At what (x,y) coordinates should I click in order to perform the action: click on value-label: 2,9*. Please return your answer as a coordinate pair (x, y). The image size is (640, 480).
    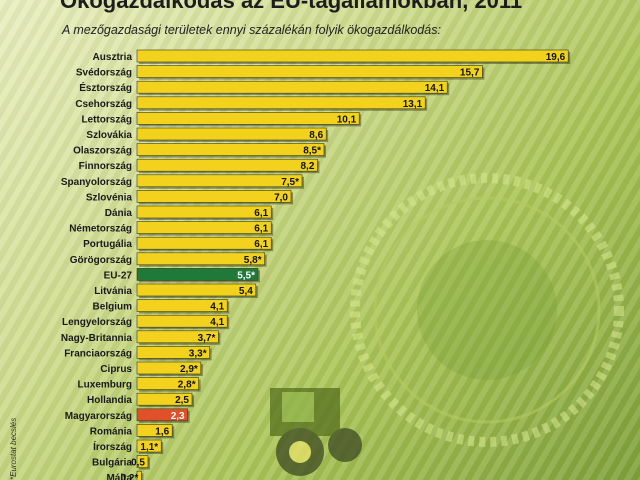
    Looking at the image, I should click on (189, 369).